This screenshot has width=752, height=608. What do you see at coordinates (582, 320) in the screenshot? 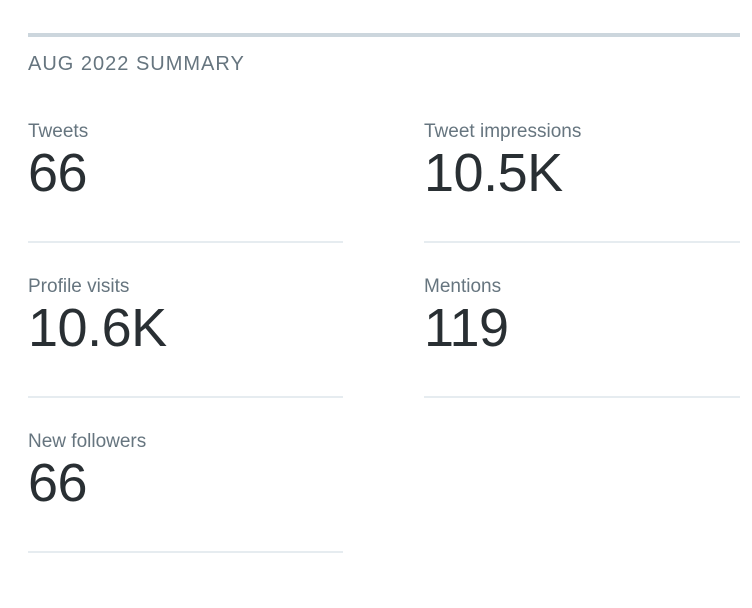
I see `metric-mentions: Mentions 119` at bounding box center [582, 320].